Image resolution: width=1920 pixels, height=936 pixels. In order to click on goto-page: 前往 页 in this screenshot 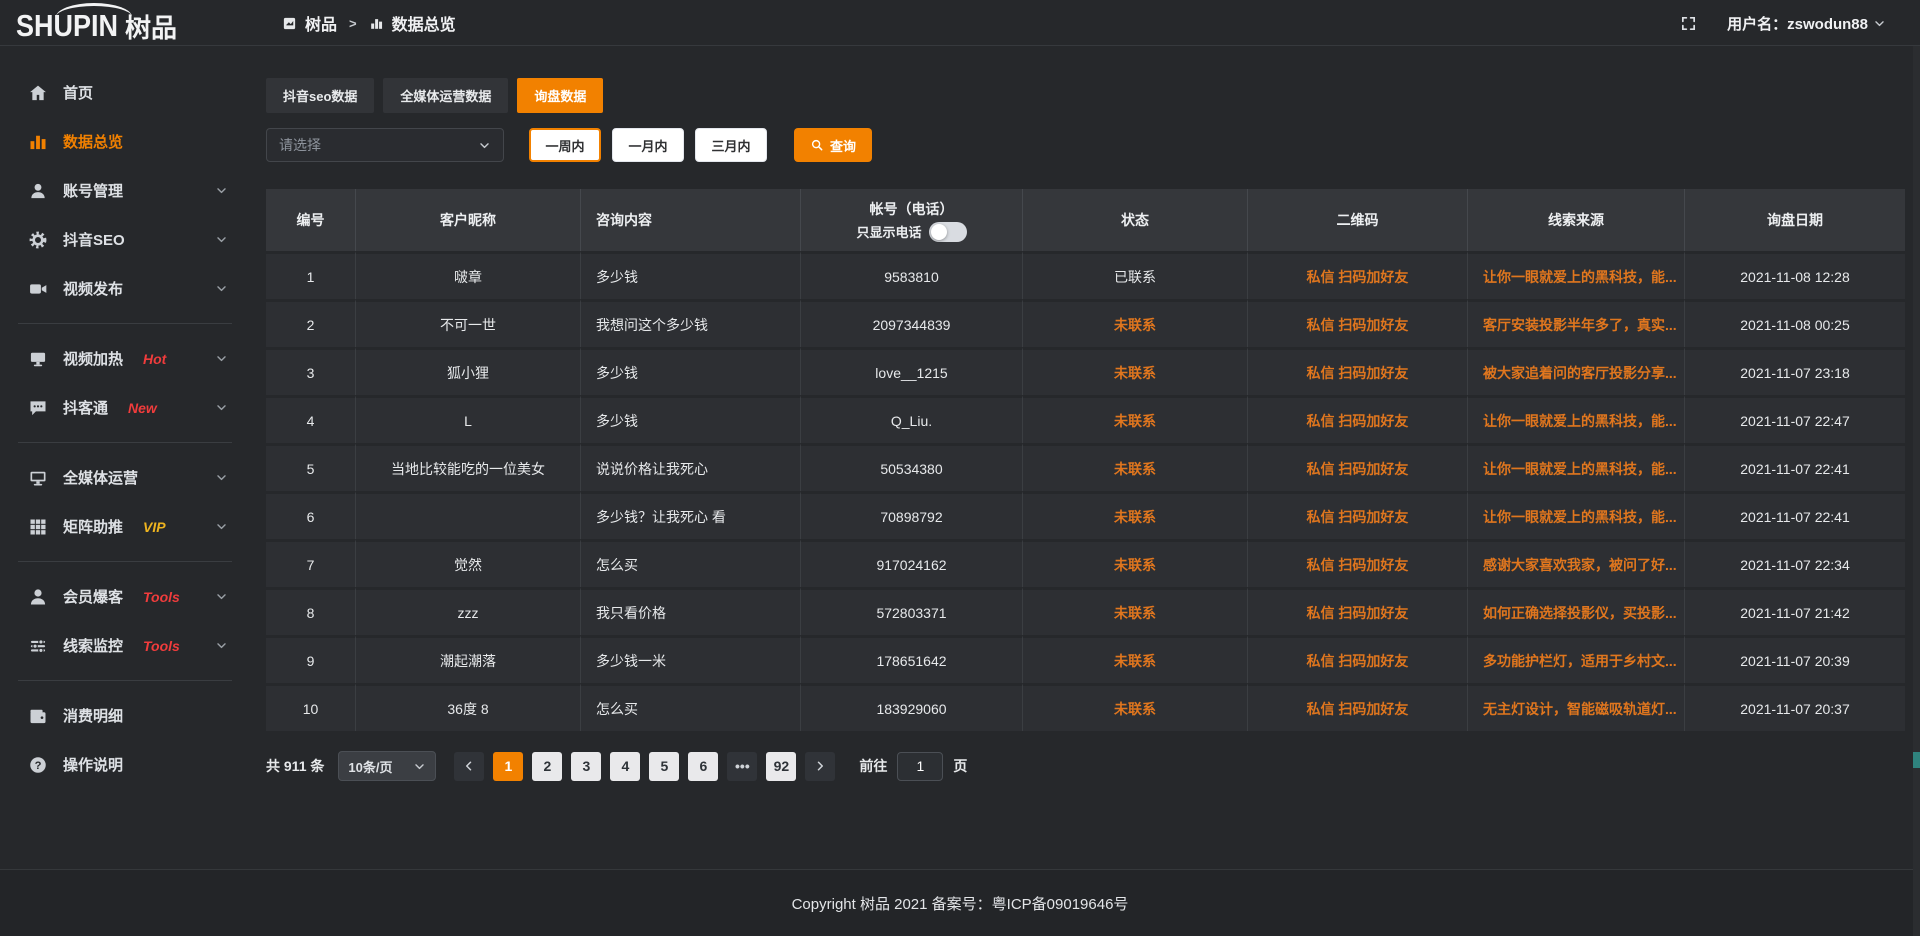, I will do `click(913, 766)`.